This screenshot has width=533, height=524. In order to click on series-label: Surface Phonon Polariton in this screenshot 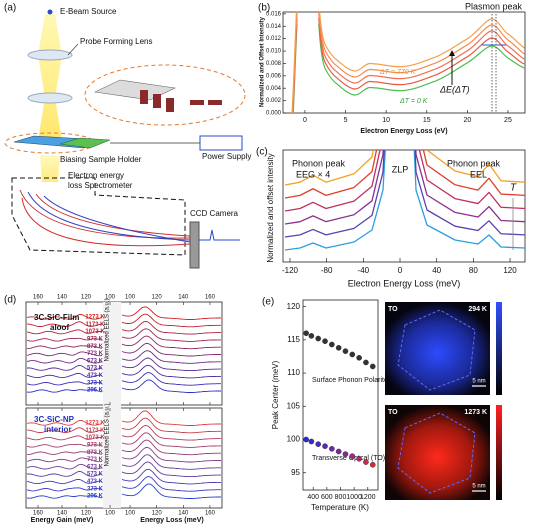, I will do `click(352, 380)`.